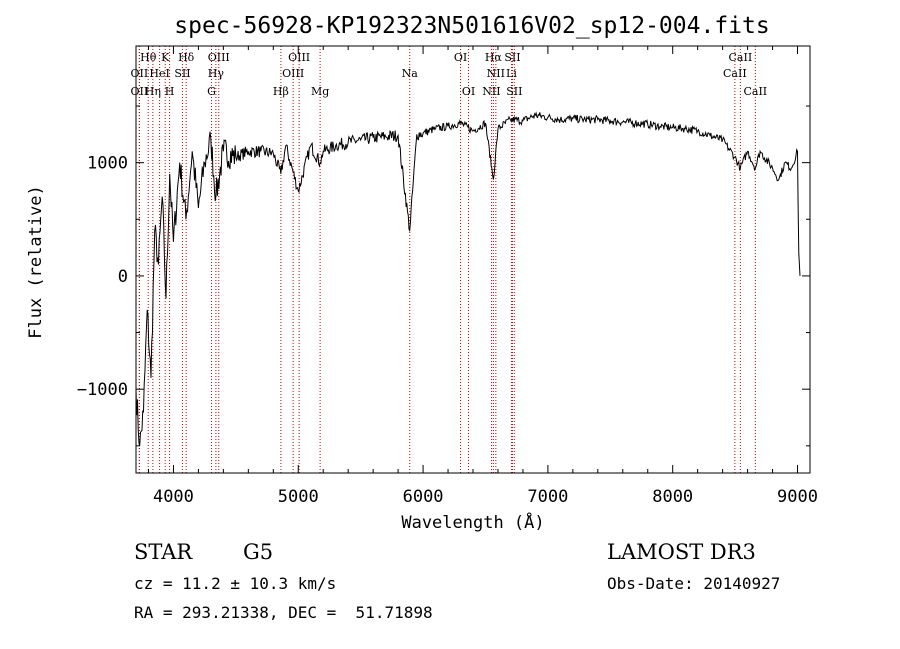 The image size is (900, 649). I want to click on x-tick-label: 6000, so click(423, 497).